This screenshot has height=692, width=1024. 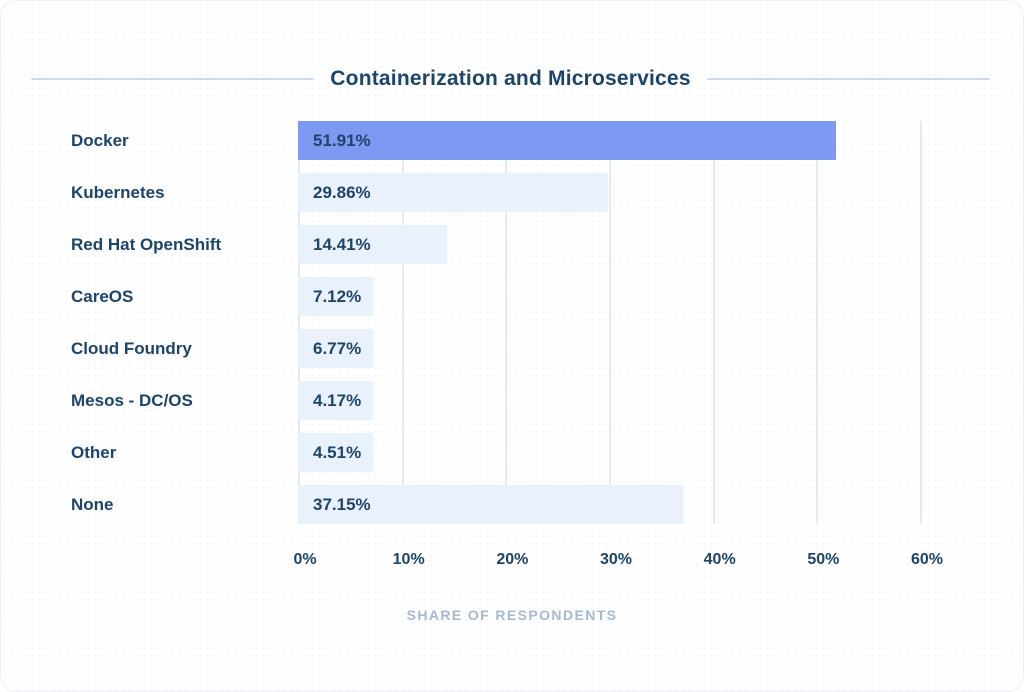 I want to click on x-tick-label: 0%, so click(x=305, y=559).